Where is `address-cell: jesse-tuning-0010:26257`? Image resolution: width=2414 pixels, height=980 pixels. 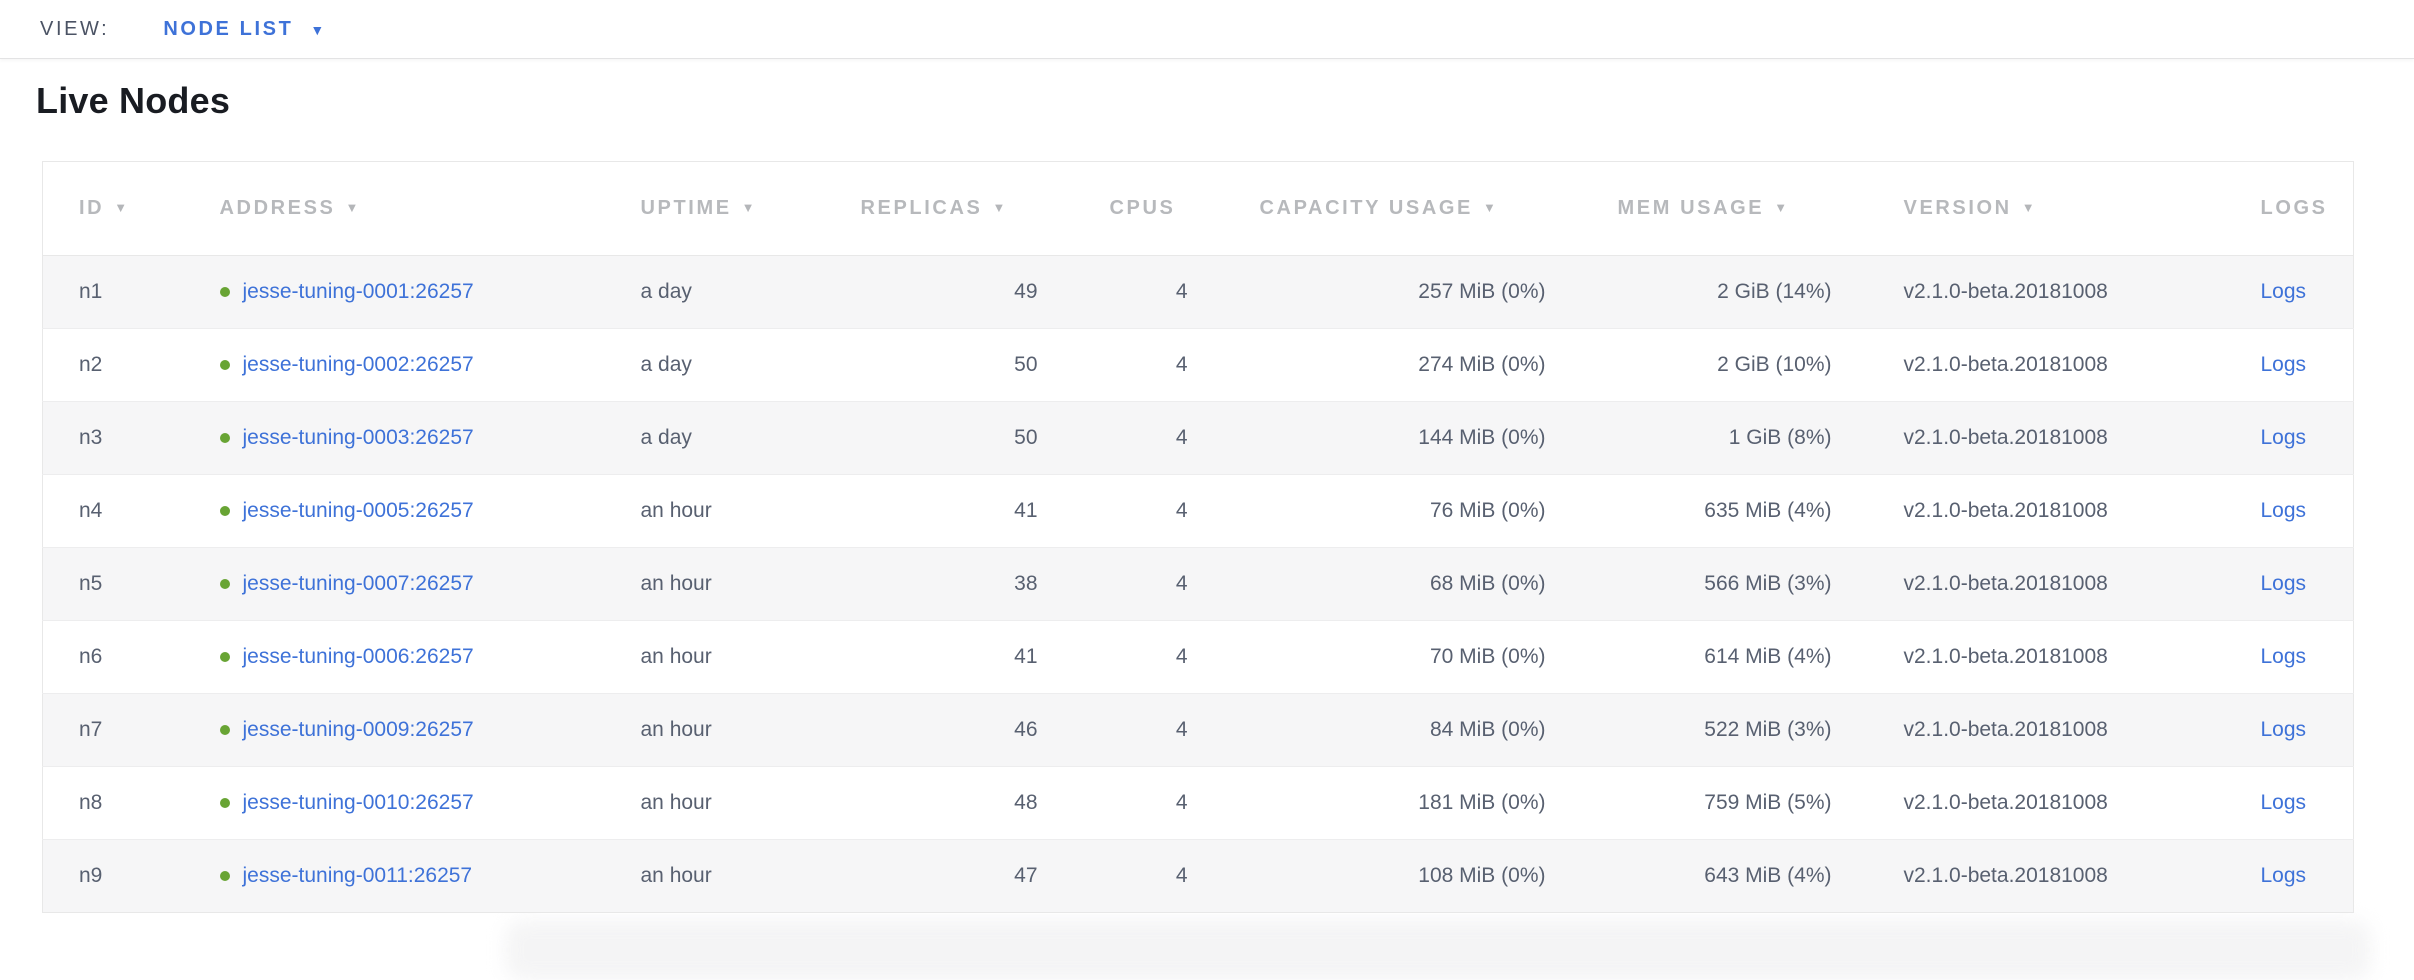 address-cell: jesse-tuning-0010:26257 is located at coordinates (394, 803).